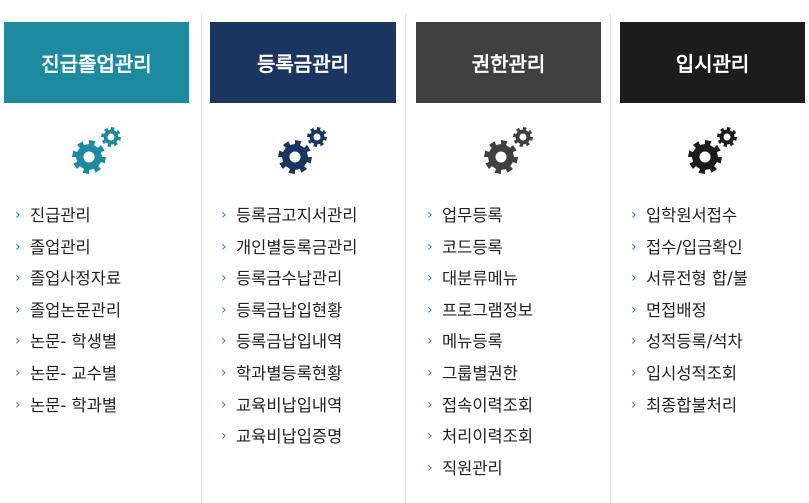 The width and height of the screenshot is (809, 503). I want to click on menu-item: › 학과별등록현황, so click(303, 374).